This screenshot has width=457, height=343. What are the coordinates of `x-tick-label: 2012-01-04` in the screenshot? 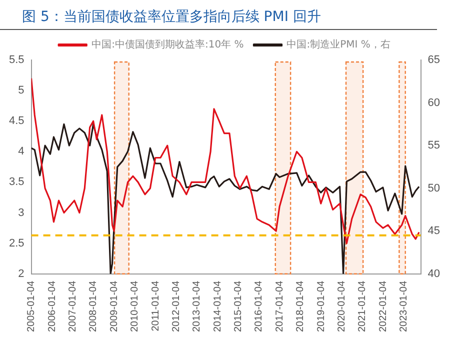 It's located at (176, 306).